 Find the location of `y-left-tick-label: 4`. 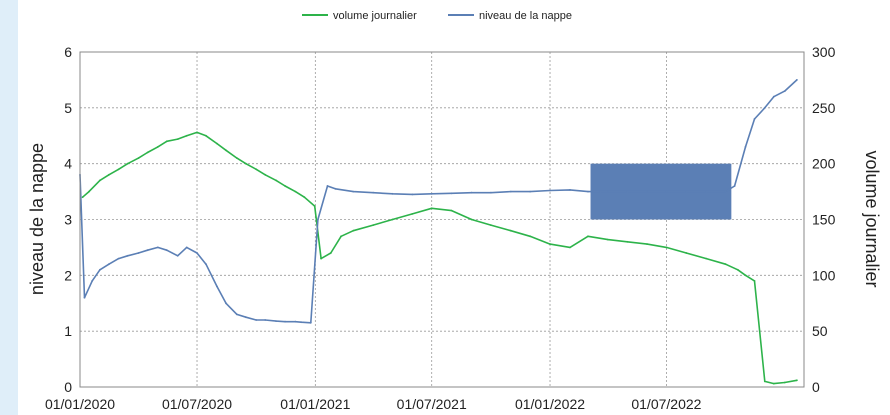

y-left-tick-label: 4 is located at coordinates (68, 164).